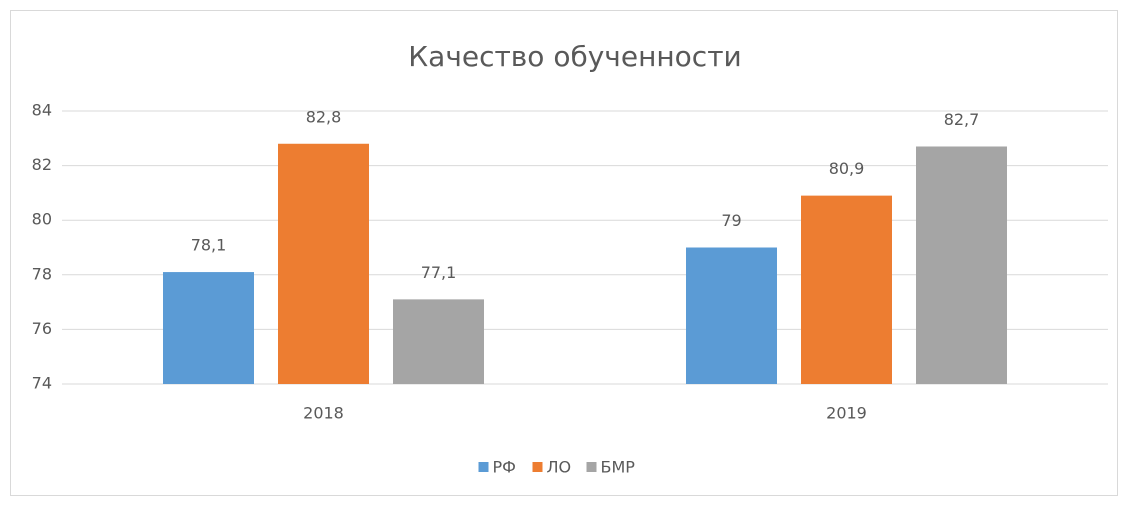 The height and width of the screenshot is (508, 1126). I want to click on legend-label: БМР, so click(618, 467).